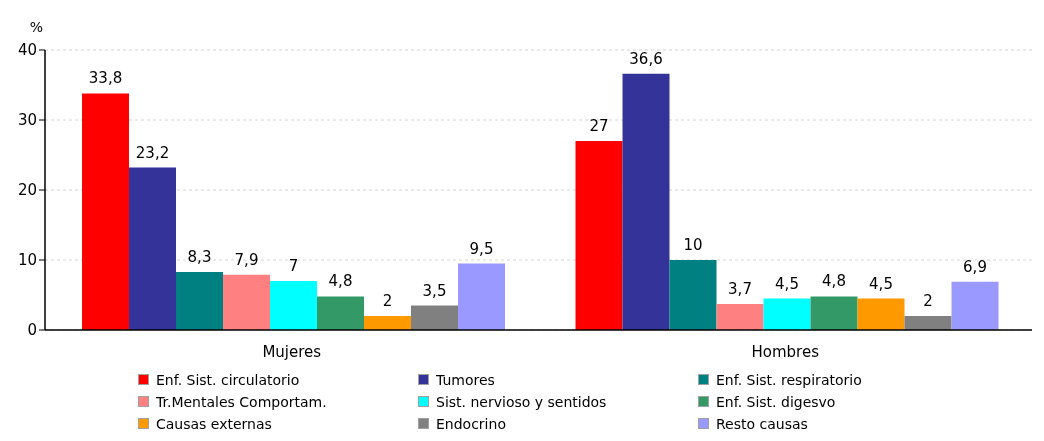 The width and height of the screenshot is (1044, 441). I want to click on x-tick-label: Mujeres, so click(292, 351).